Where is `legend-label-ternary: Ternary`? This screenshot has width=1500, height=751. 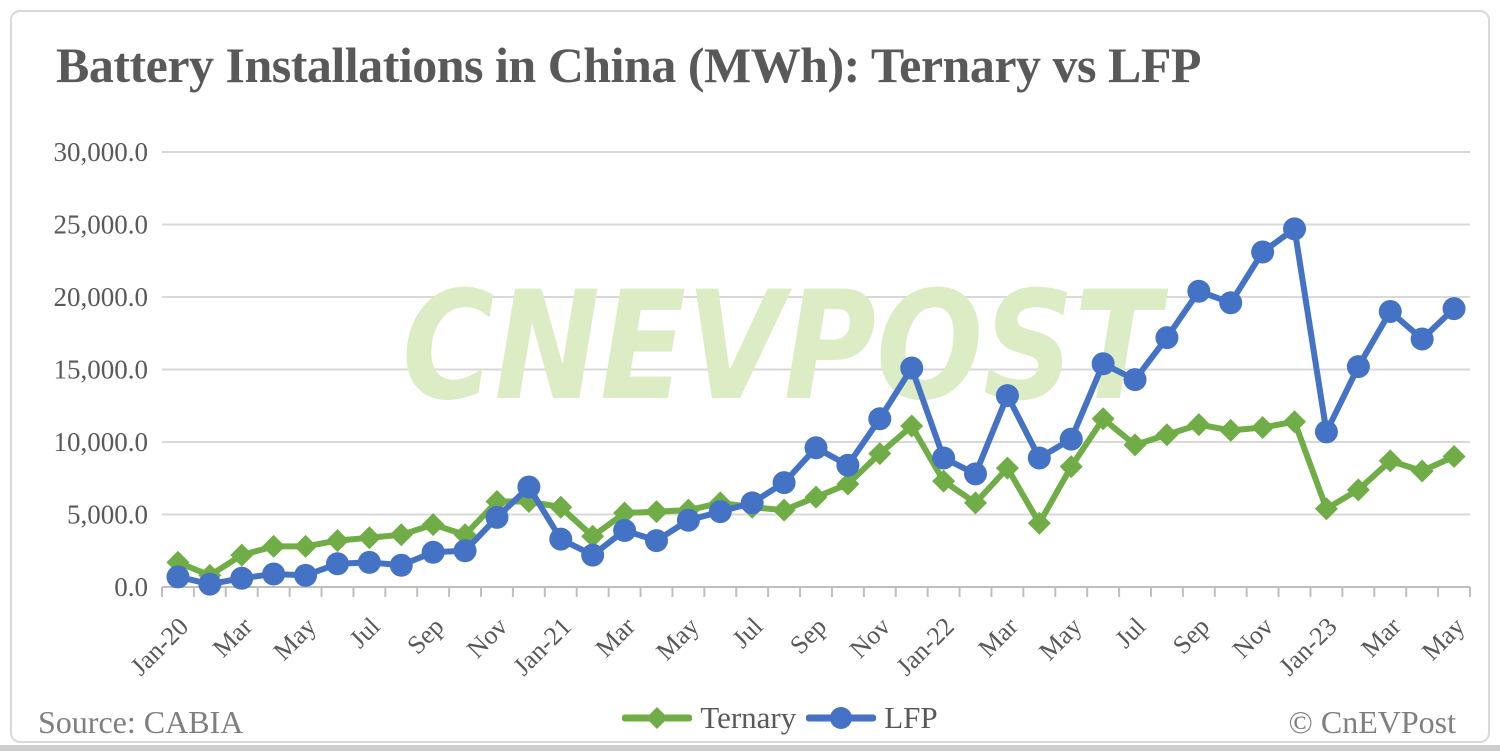 legend-label-ternary: Ternary is located at coordinates (748, 717).